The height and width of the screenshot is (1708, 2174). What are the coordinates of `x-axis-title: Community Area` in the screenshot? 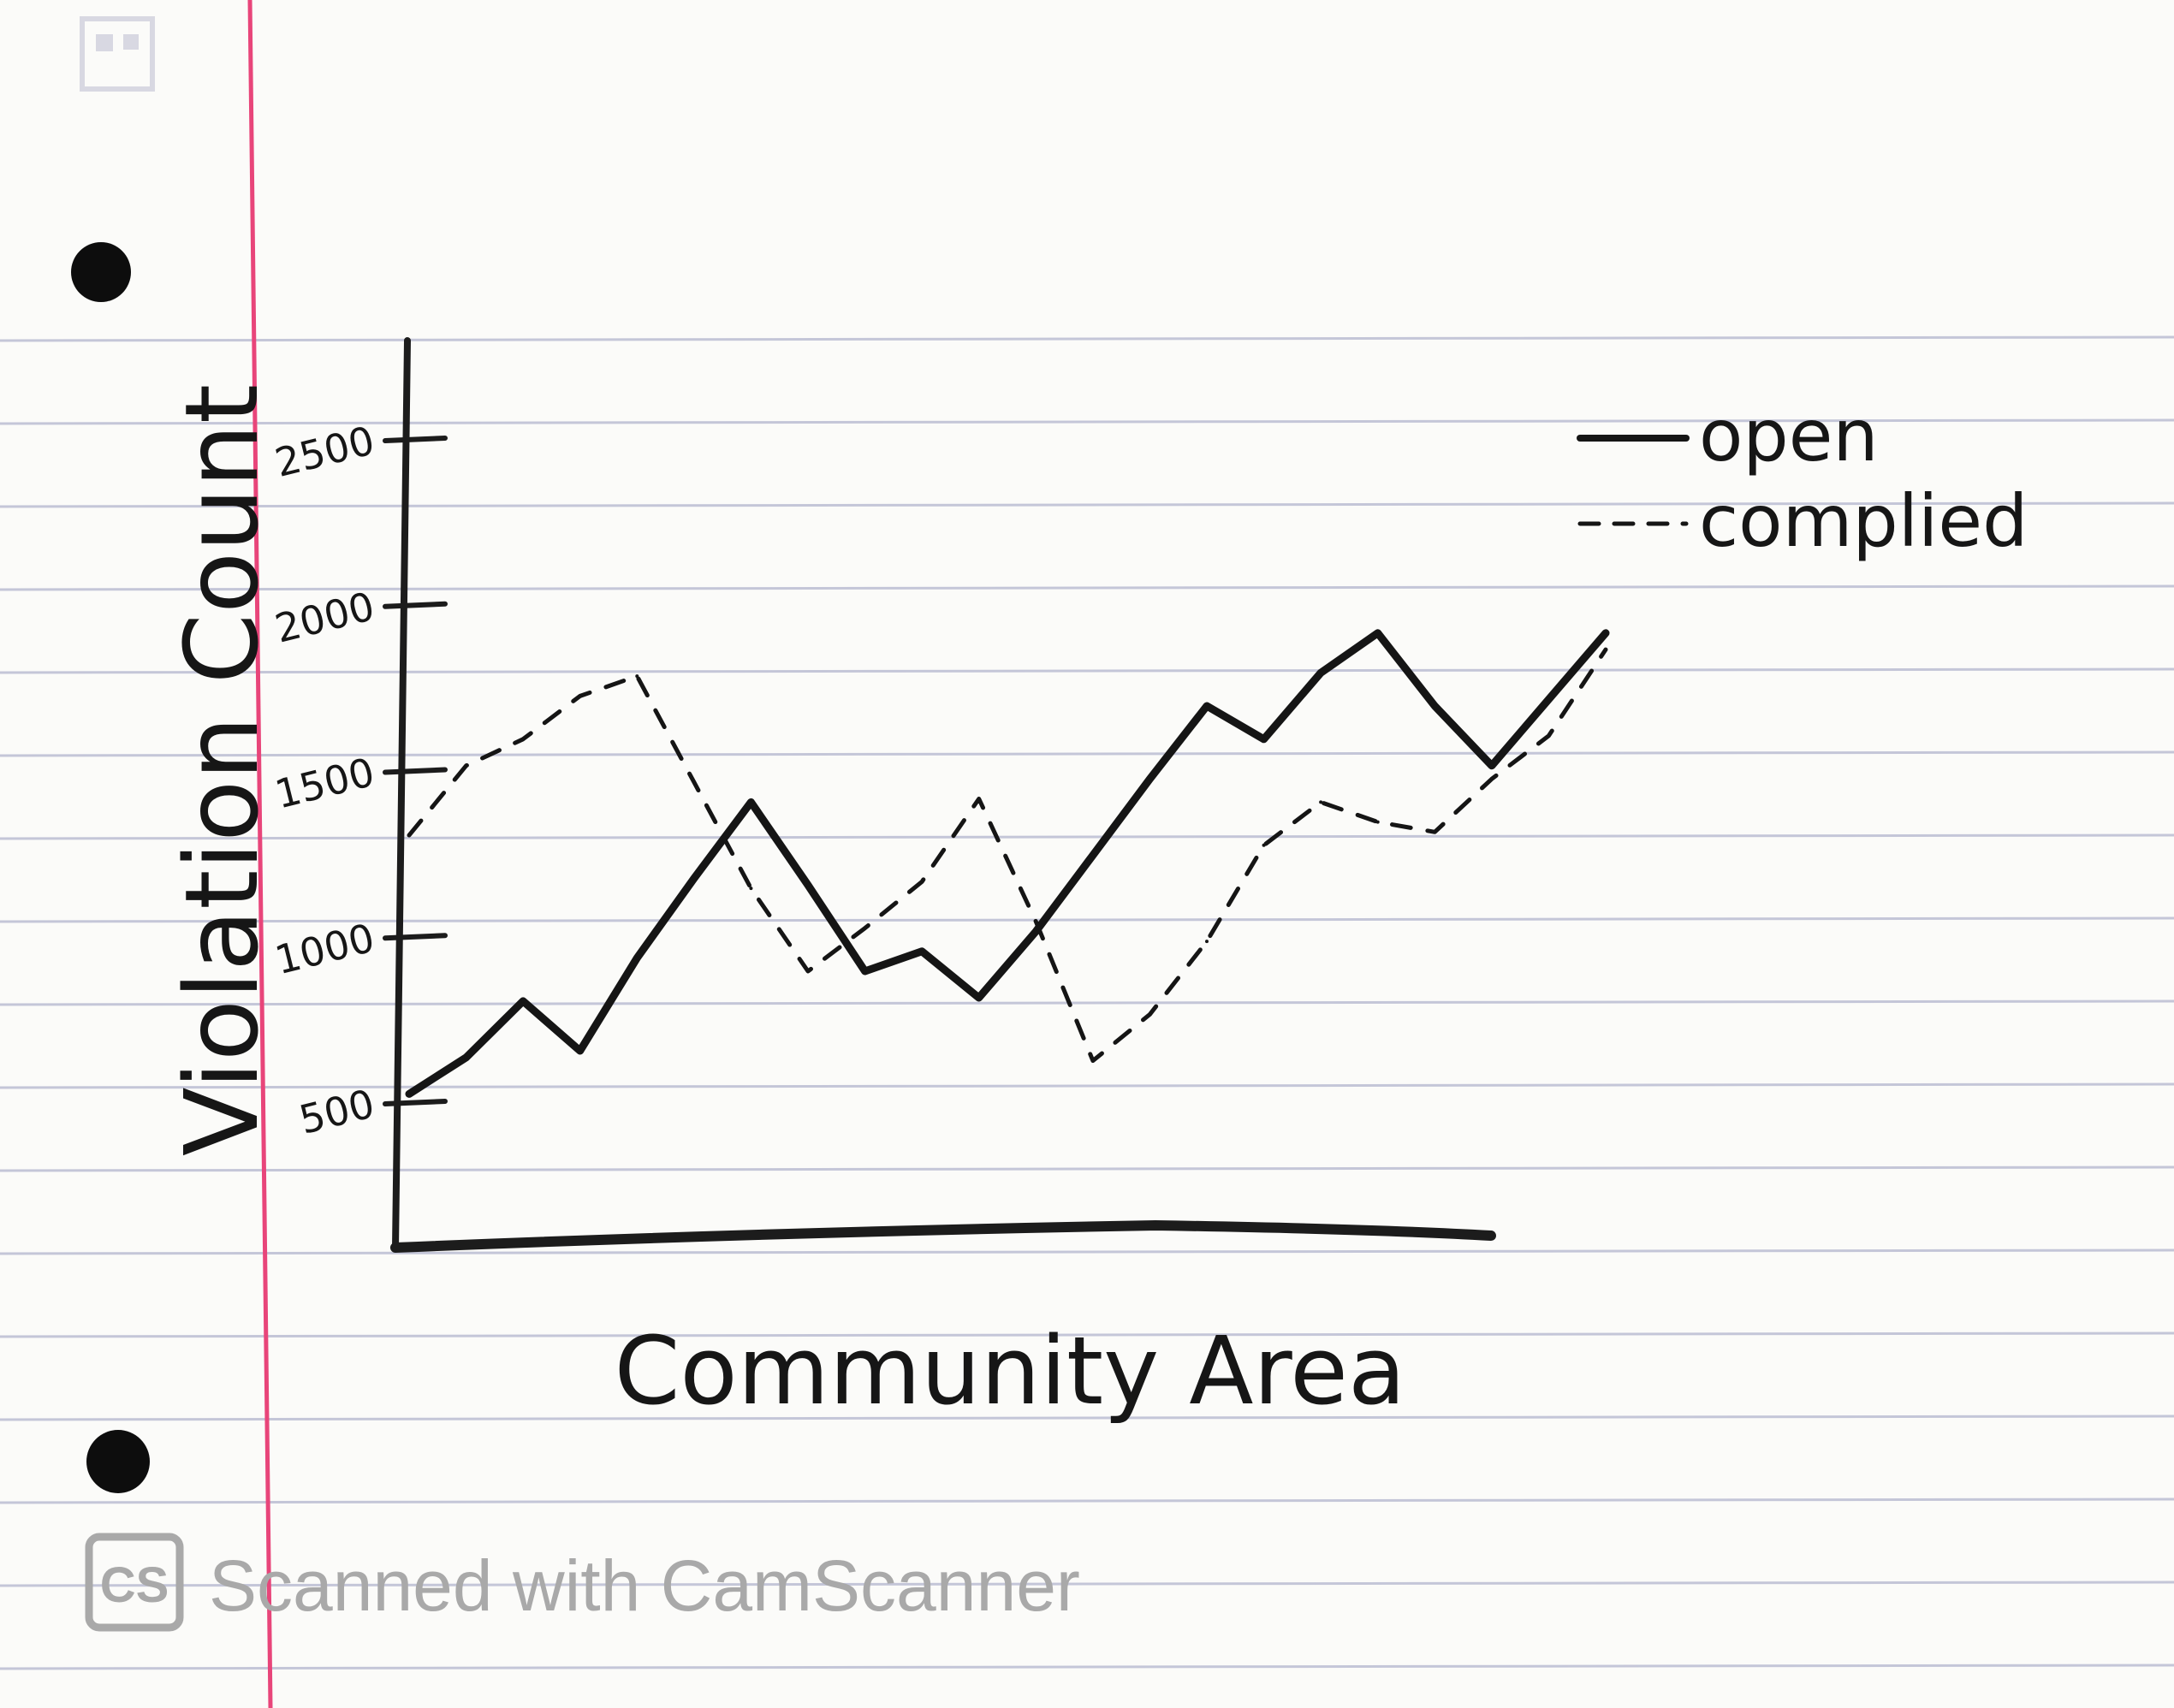 It's located at (1010, 1371).